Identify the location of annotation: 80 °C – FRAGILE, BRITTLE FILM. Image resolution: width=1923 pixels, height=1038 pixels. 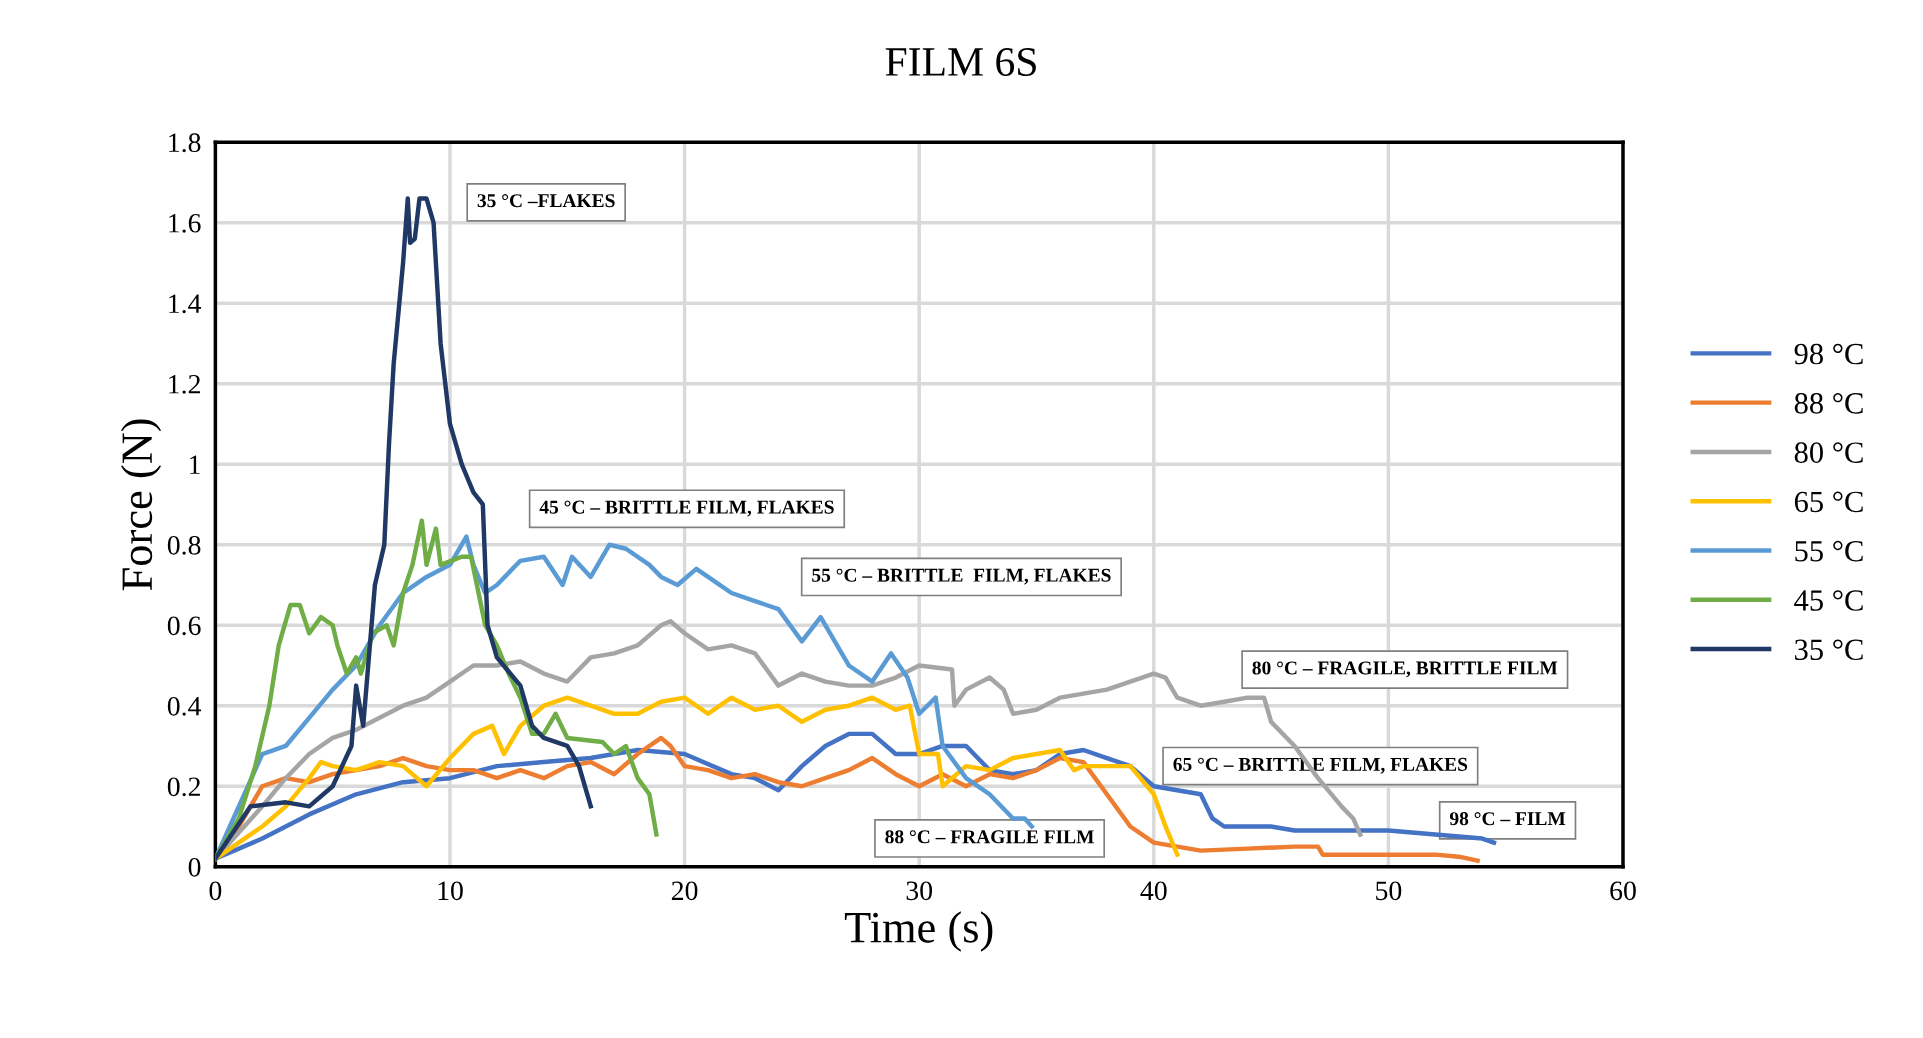
(1405, 669).